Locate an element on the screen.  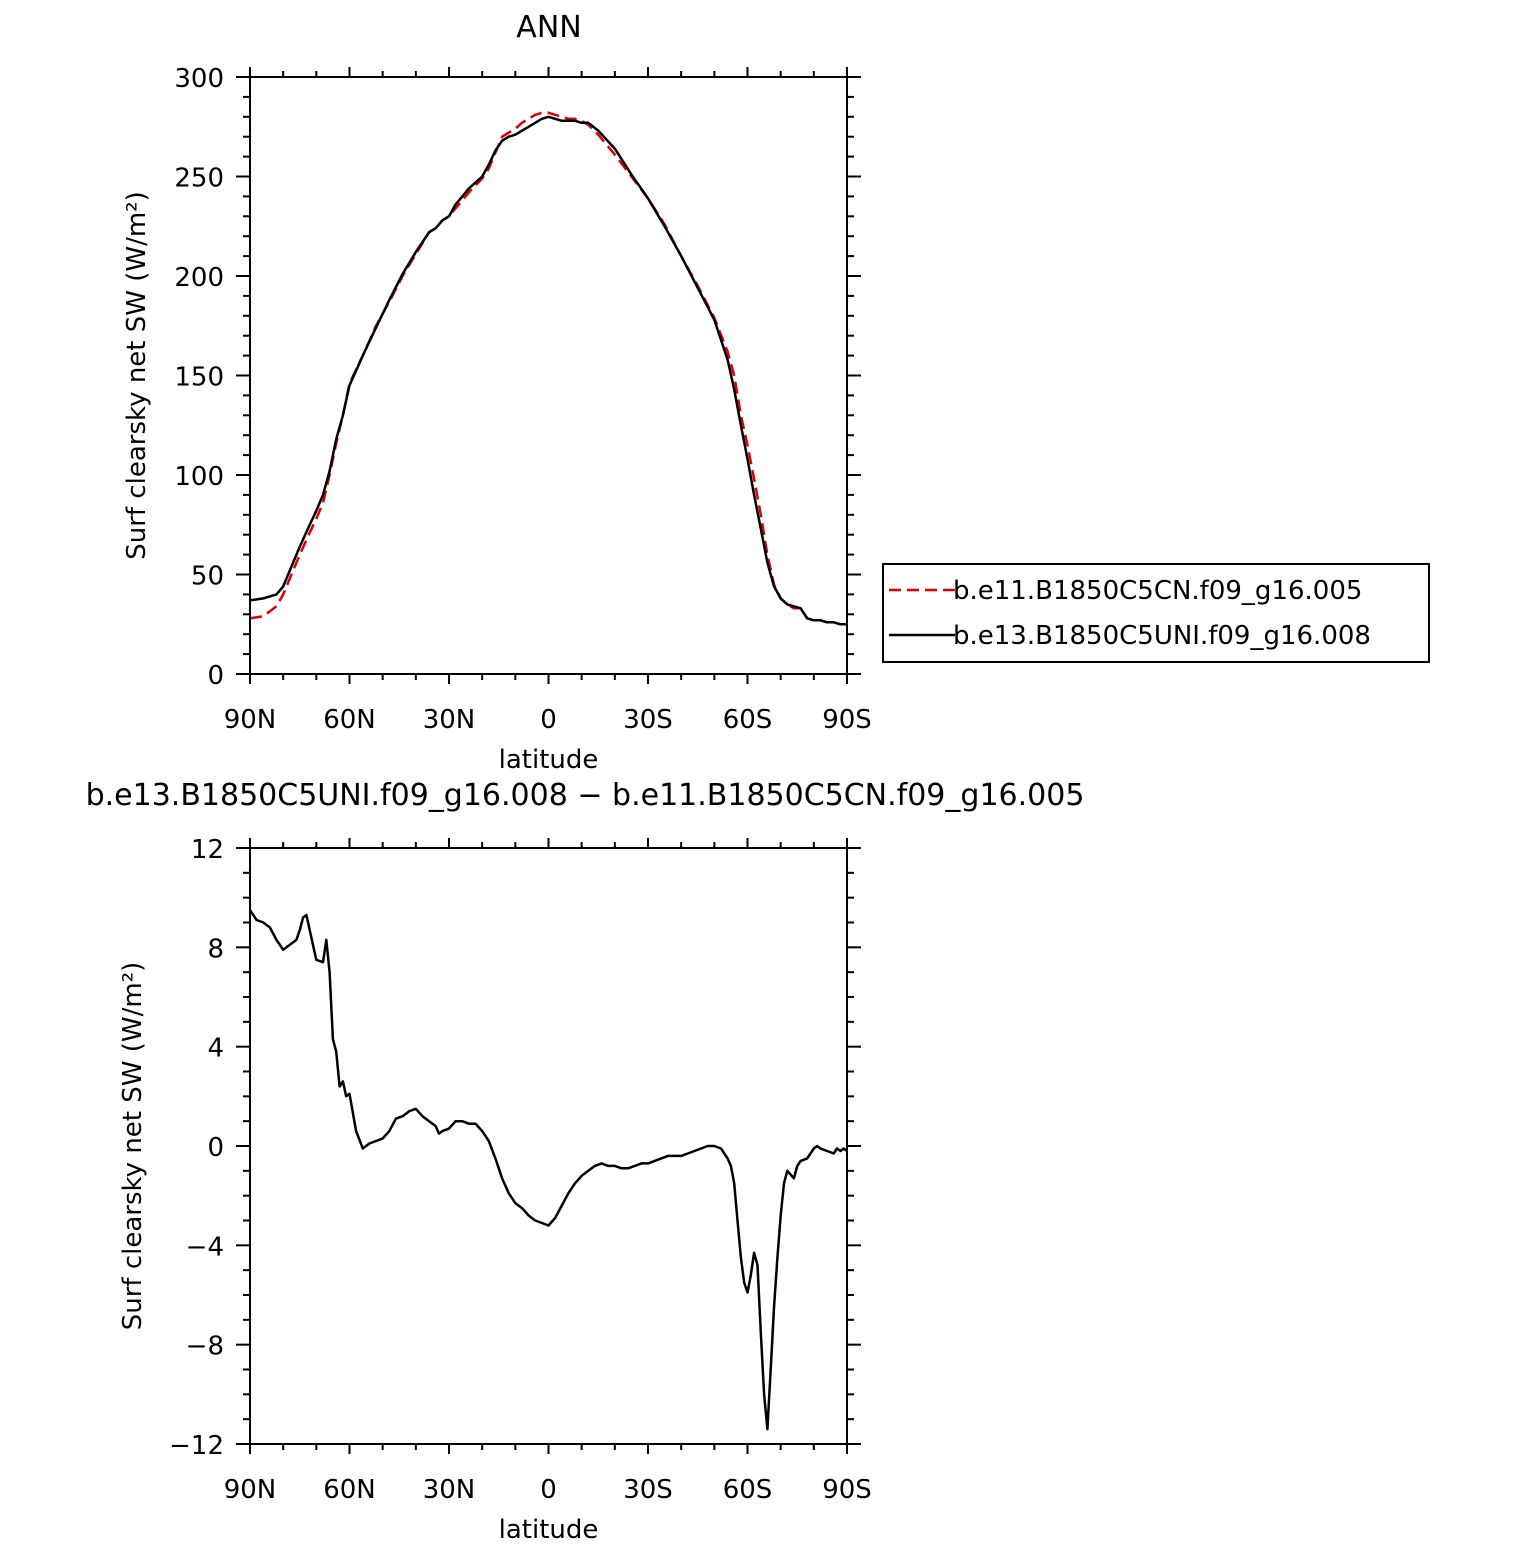
y-tick-label: 50 is located at coordinates (207, 577).